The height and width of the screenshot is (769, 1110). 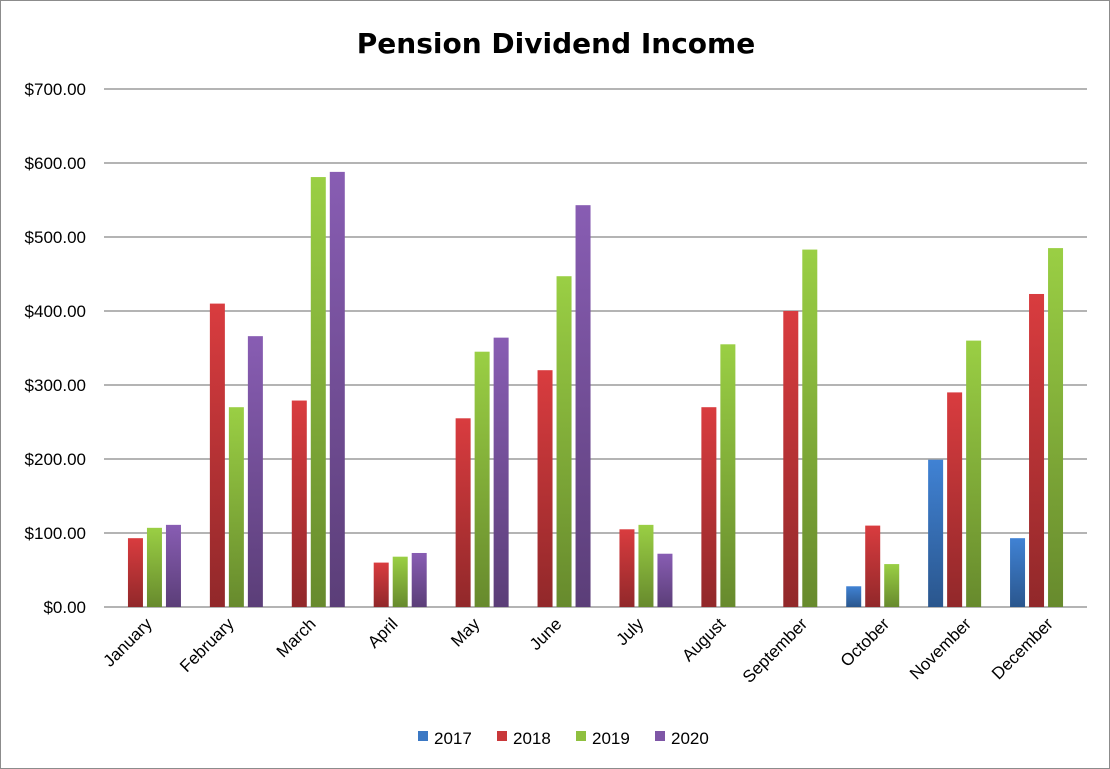 I want to click on x-tick-label: November, so click(x=940, y=648).